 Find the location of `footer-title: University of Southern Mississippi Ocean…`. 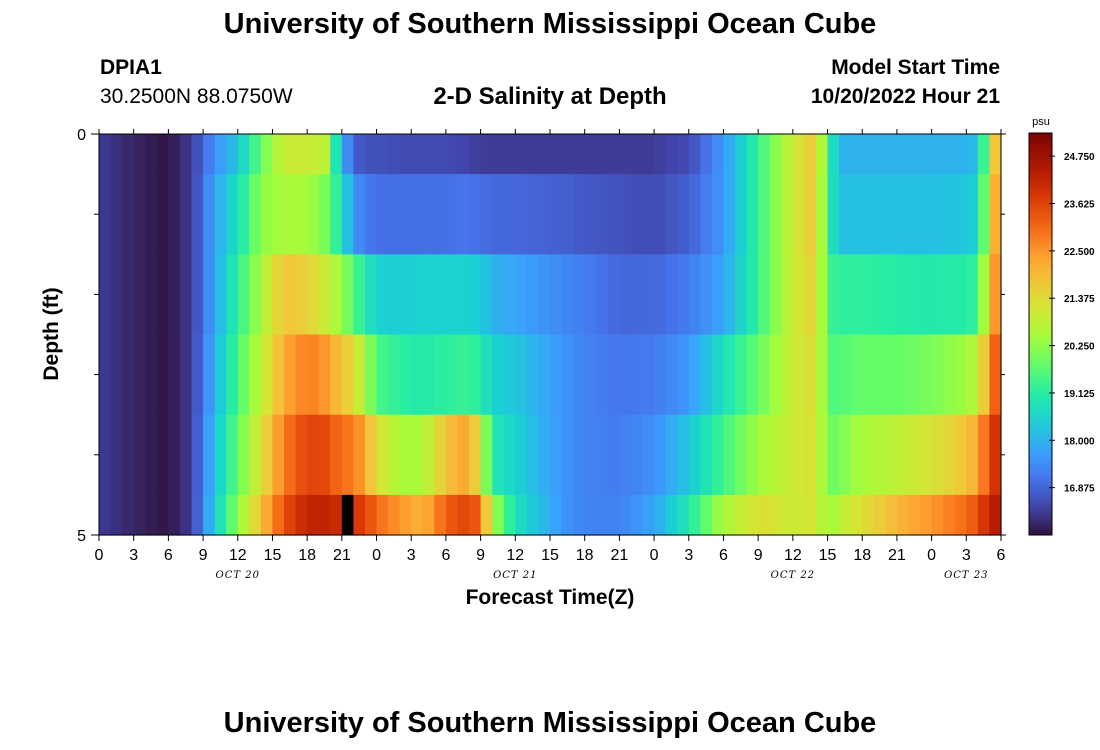

footer-title: University of Southern Mississippi Ocean… is located at coordinates (550, 723).